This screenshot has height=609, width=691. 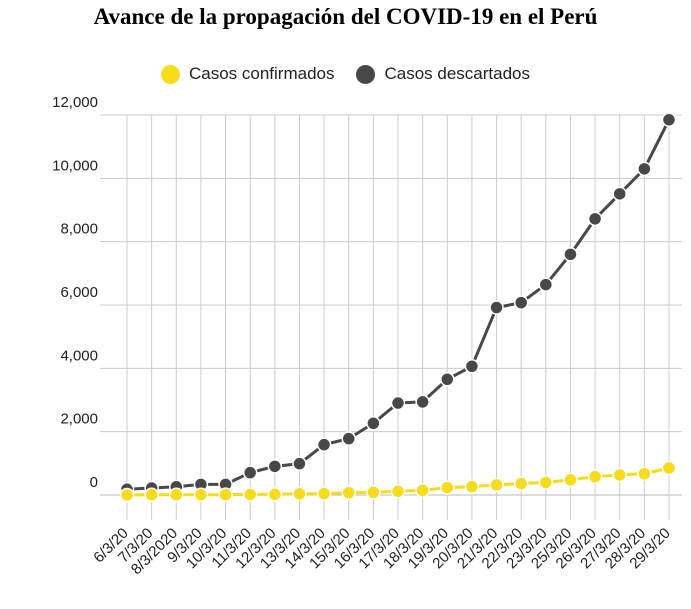 What do you see at coordinates (457, 73) in the screenshot?
I see `legend-label: Casos descartados` at bounding box center [457, 73].